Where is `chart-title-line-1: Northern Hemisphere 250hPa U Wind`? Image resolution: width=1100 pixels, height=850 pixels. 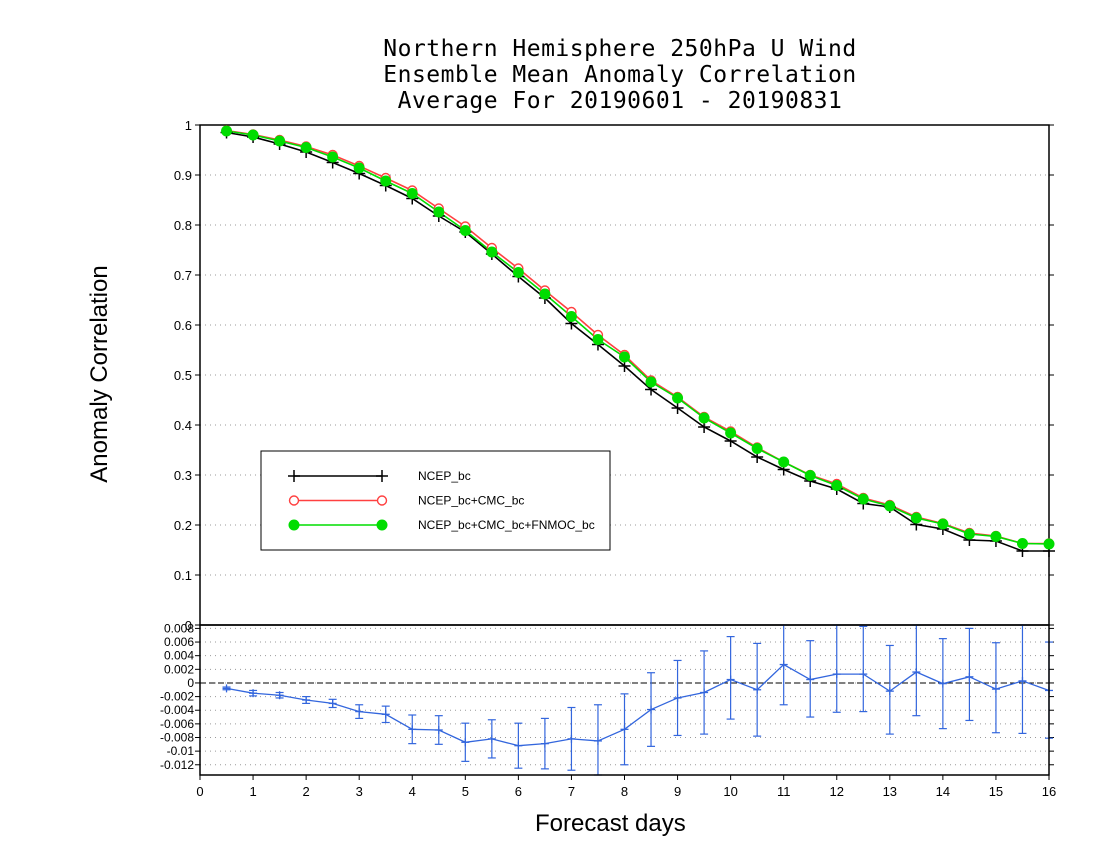
chart-title-line-1: Northern Hemisphere 250hPa U Wind is located at coordinates (620, 49).